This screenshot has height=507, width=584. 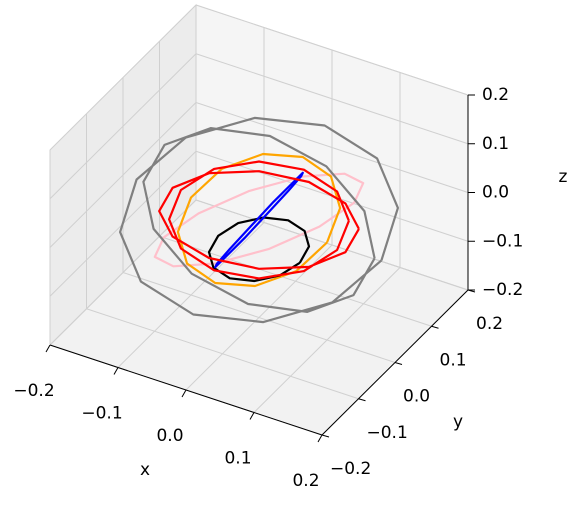 What do you see at coordinates (489, 324) in the screenshot?
I see `y-tick-label: 0.2` at bounding box center [489, 324].